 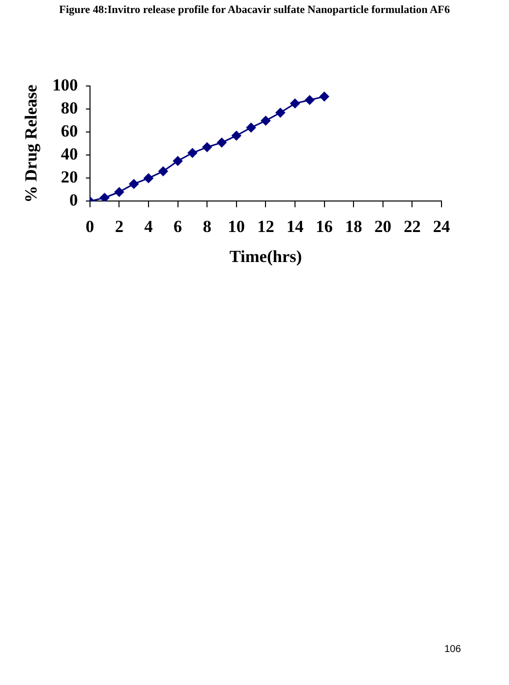 What do you see at coordinates (69, 108) in the screenshot?
I see `y-tick-label: 80` at bounding box center [69, 108].